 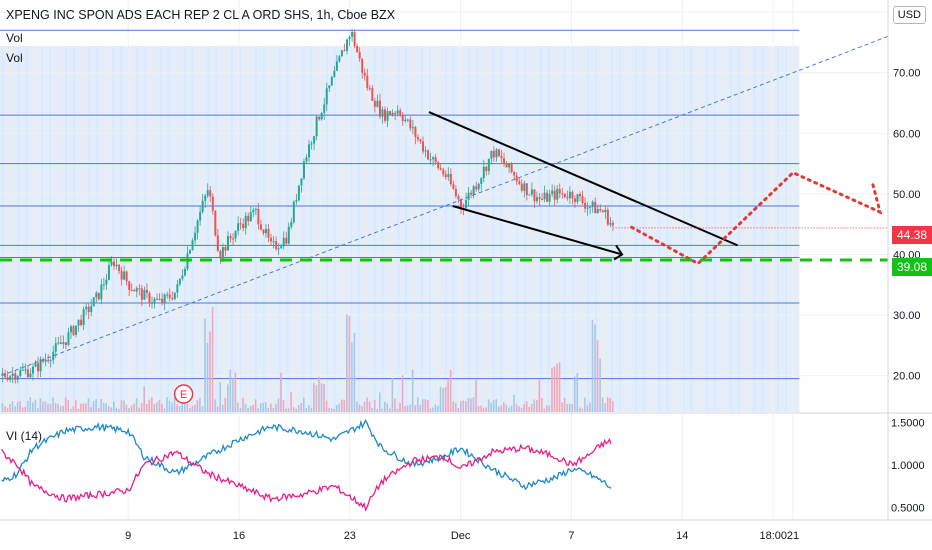 I want to click on vi-tick-label: 0.5000, so click(x=908, y=508).